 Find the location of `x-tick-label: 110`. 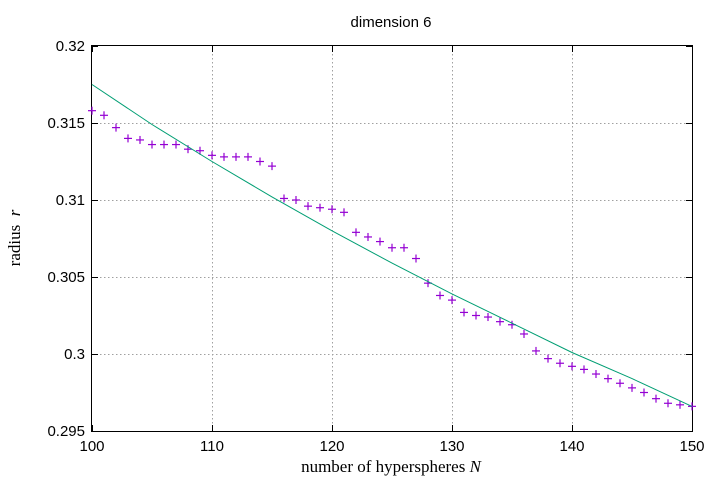

x-tick-label: 110 is located at coordinates (212, 446).